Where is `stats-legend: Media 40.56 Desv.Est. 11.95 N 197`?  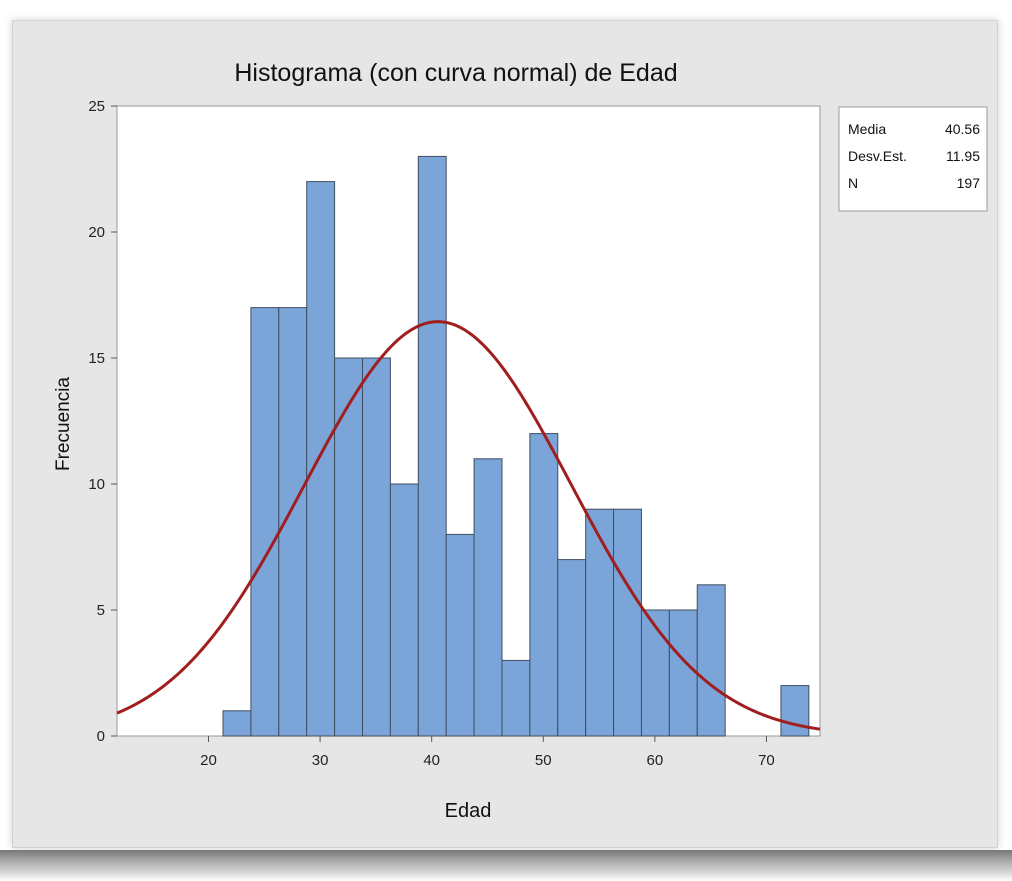
stats-legend: Media 40.56 Desv.Est. 11.95 N 197 is located at coordinates (913, 159).